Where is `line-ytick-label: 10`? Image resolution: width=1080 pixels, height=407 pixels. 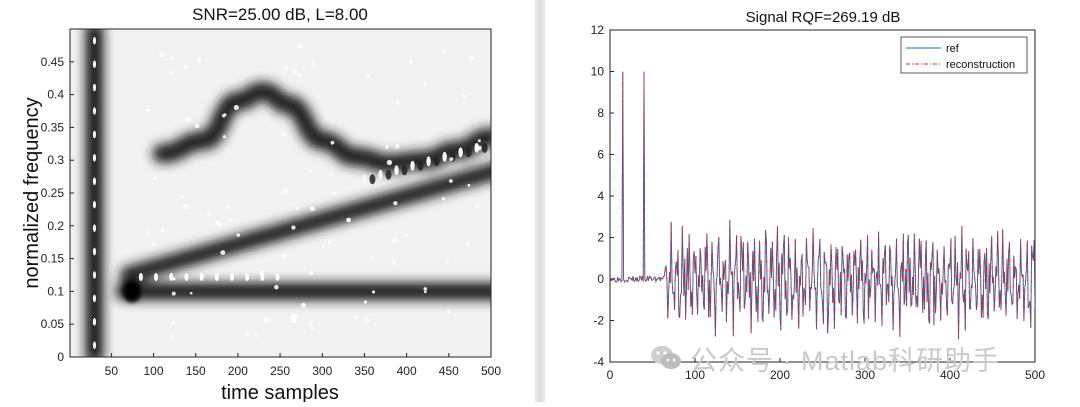
line-ytick-label: 10 is located at coordinates (598, 72).